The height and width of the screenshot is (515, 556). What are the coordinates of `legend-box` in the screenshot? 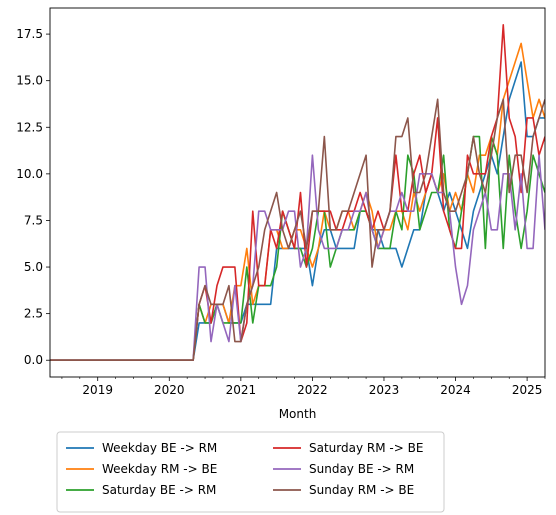 It's located at (250, 472).